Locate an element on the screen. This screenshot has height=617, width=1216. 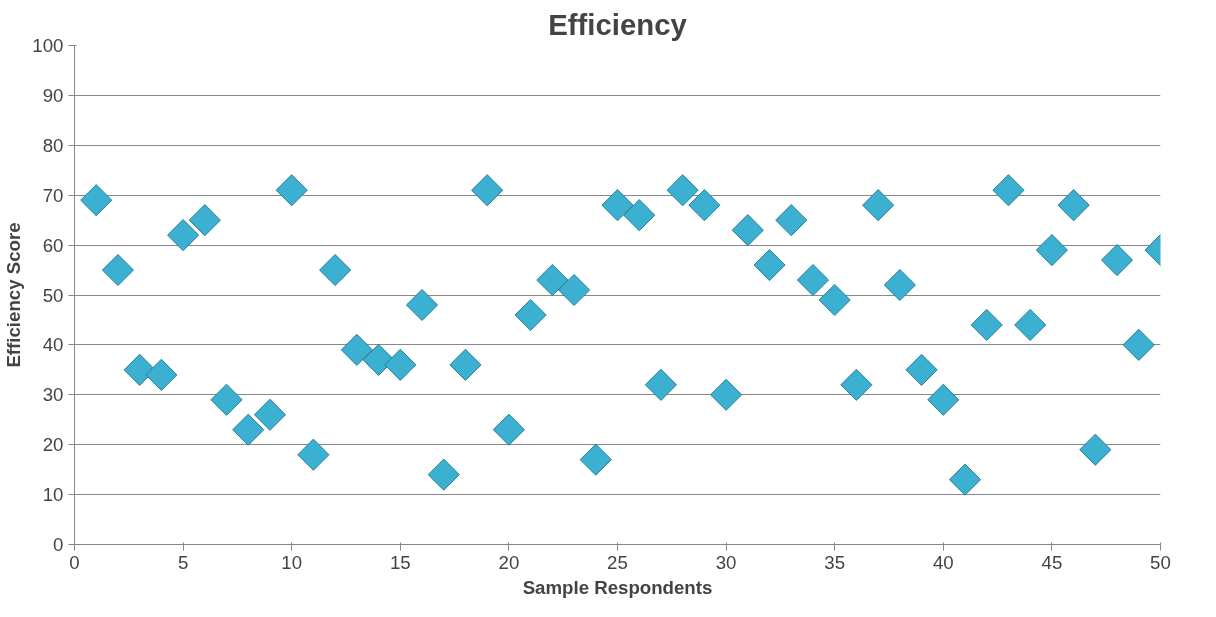
y-tick-label: 70 is located at coordinates (53, 195).